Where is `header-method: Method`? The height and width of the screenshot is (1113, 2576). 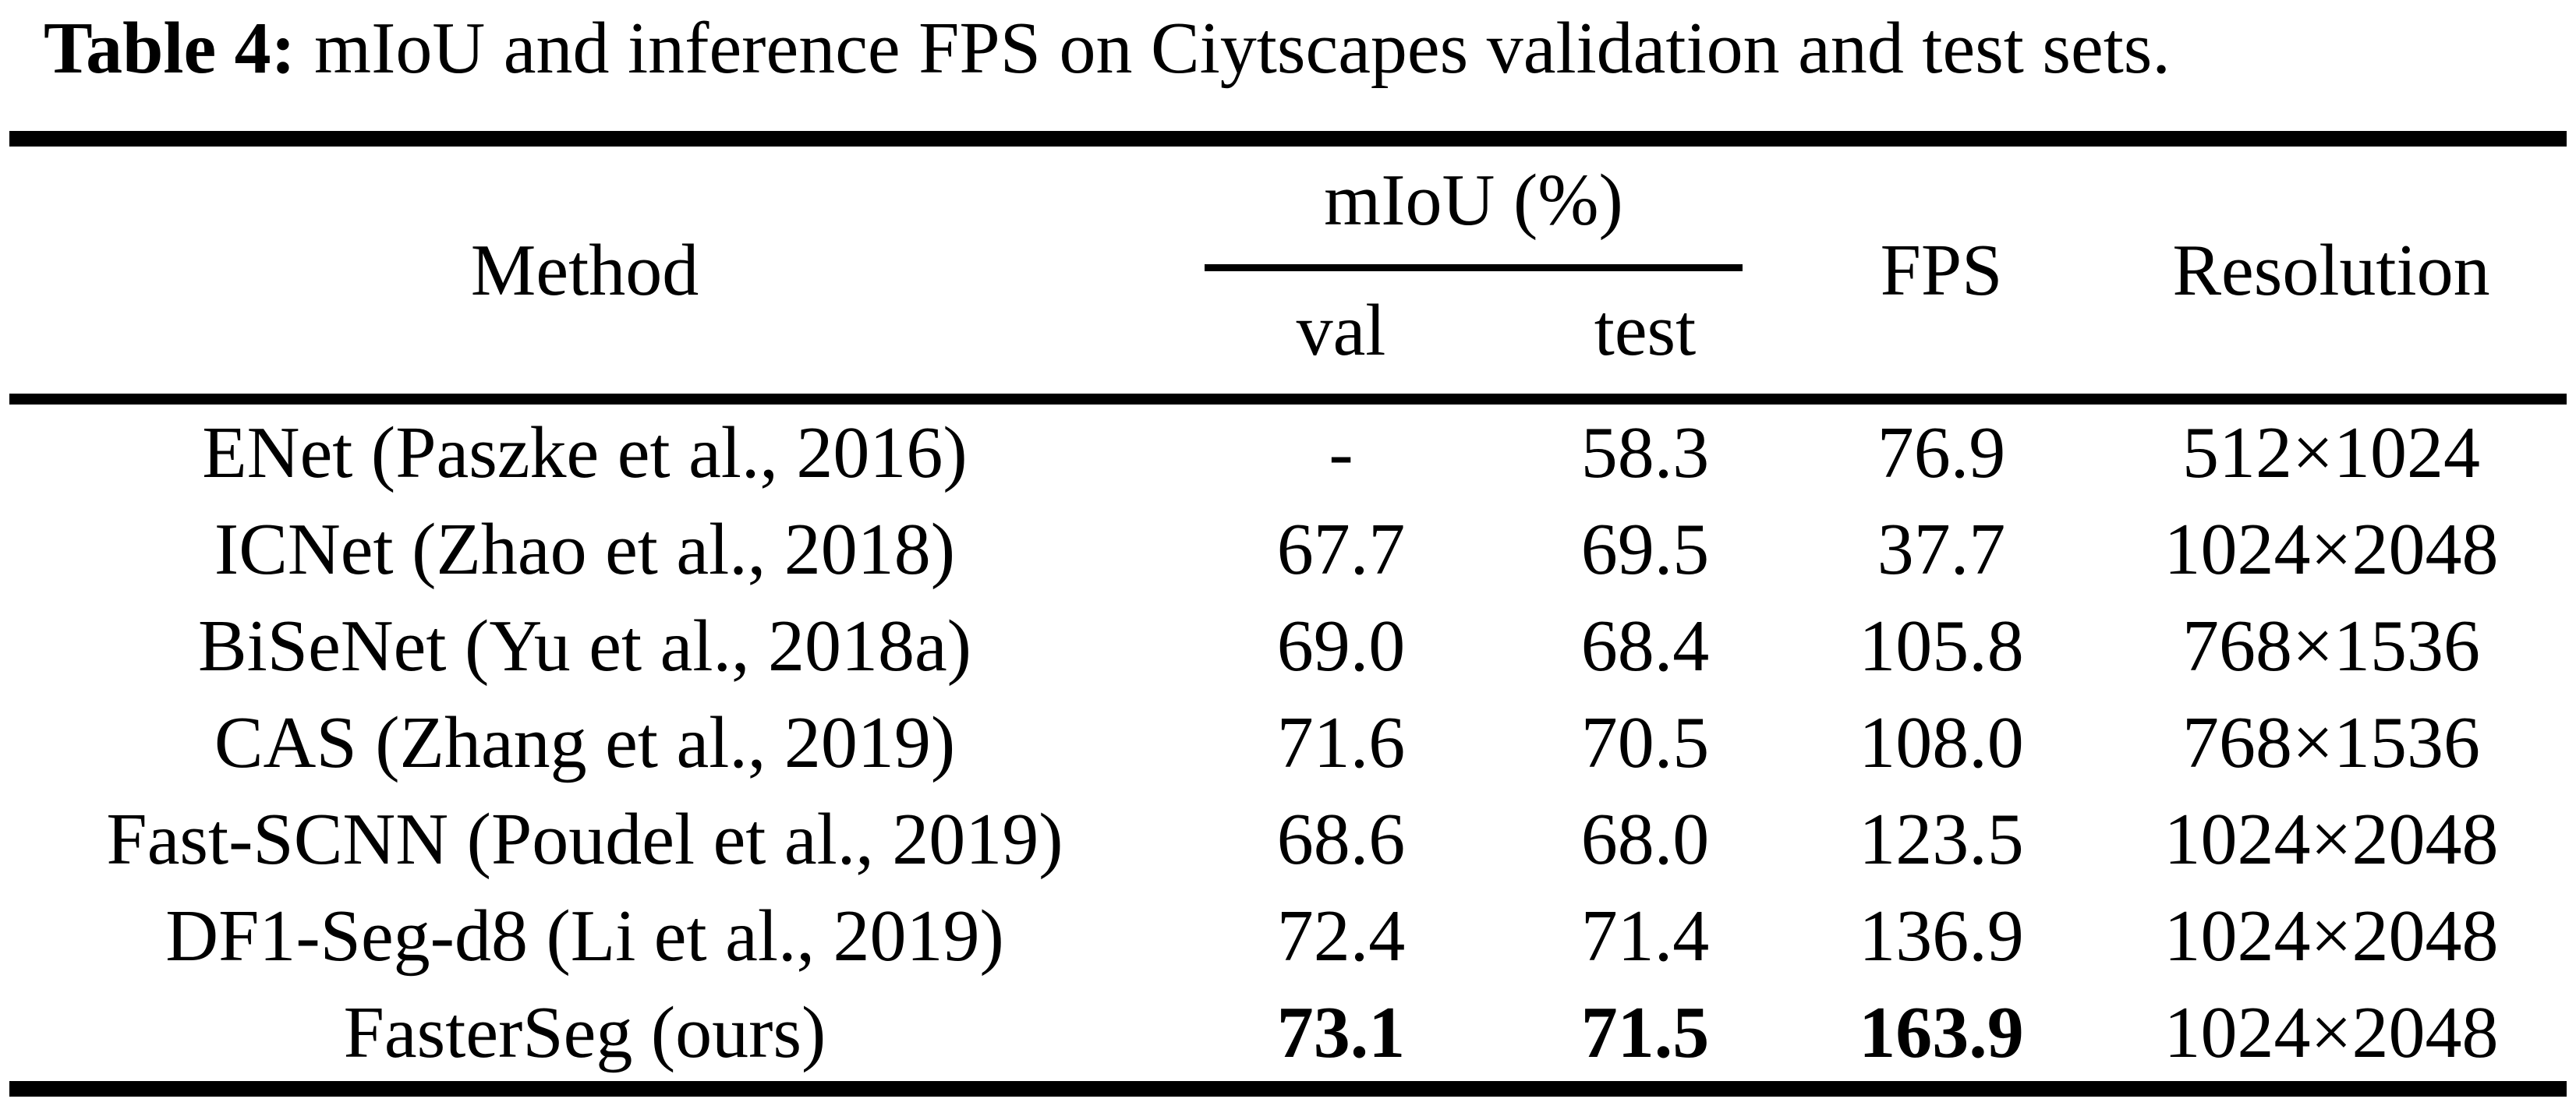
header-method: Method is located at coordinates (584, 270).